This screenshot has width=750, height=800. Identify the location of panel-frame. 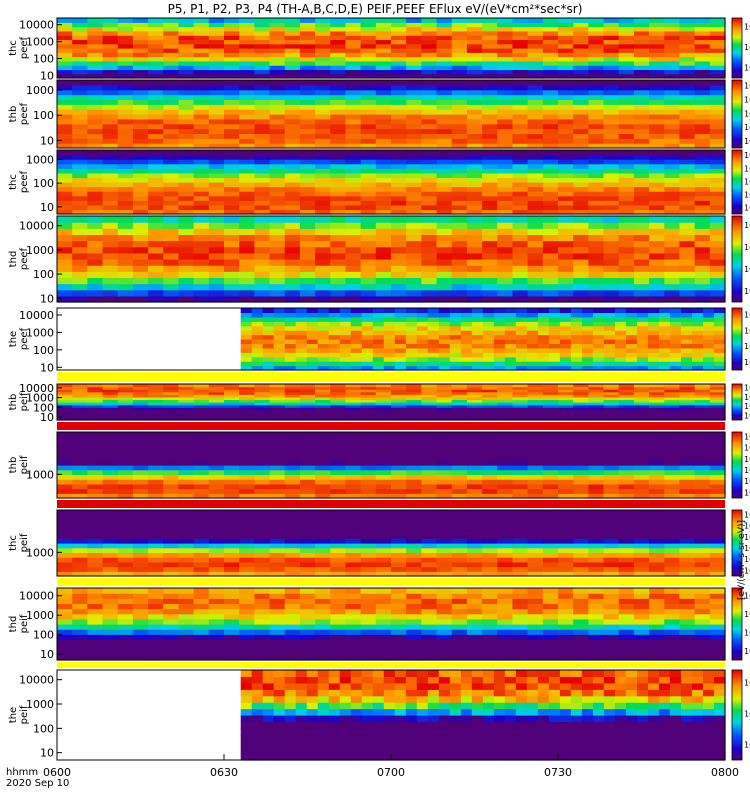
(391, 114).